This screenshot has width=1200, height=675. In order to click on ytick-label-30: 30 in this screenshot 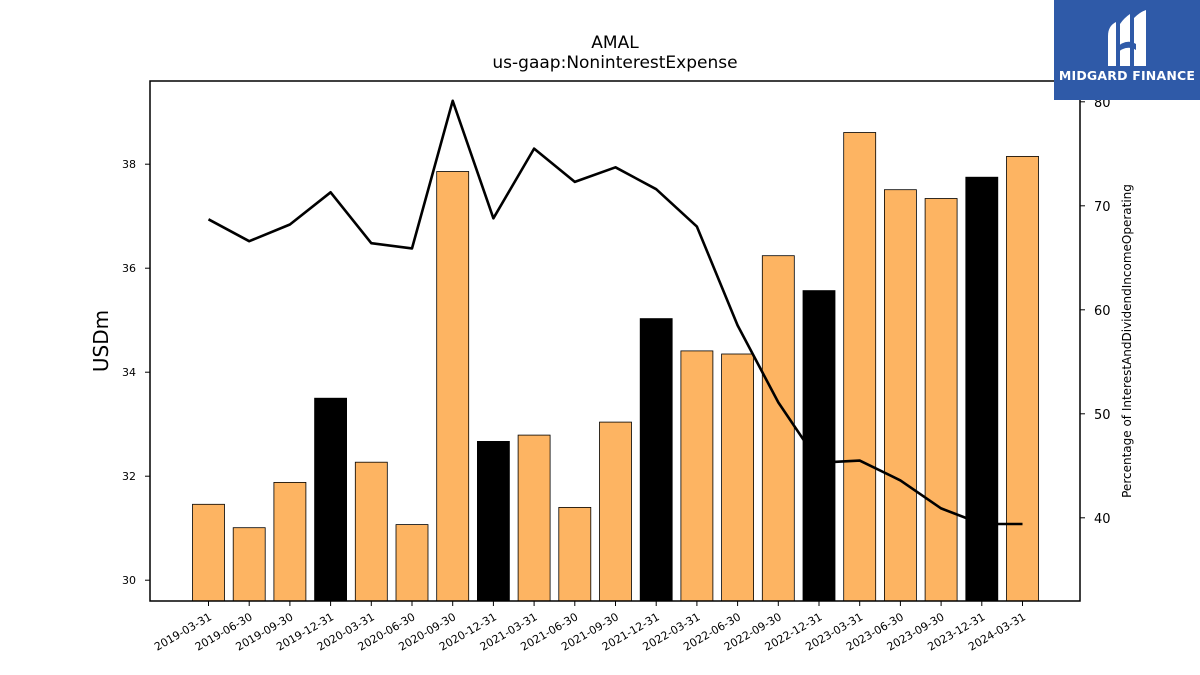, I will do `click(129, 580)`.